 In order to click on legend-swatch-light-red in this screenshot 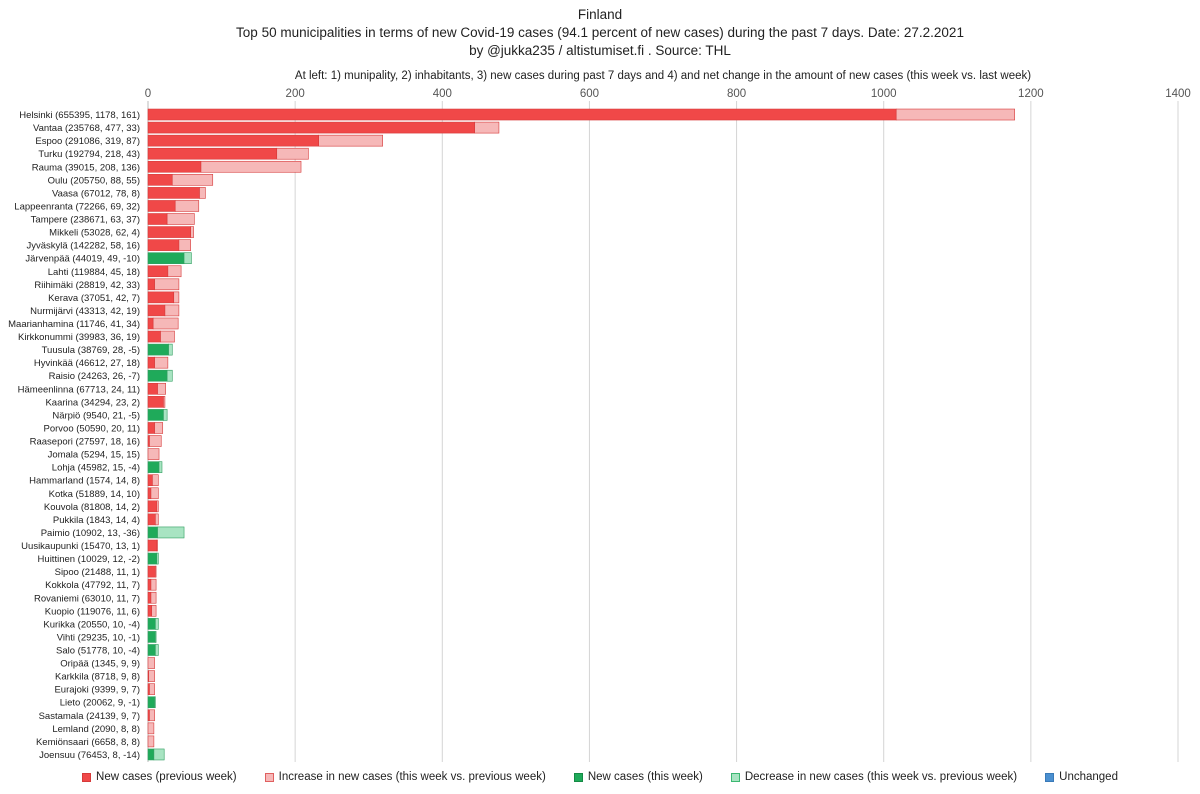, I will do `click(269, 777)`.